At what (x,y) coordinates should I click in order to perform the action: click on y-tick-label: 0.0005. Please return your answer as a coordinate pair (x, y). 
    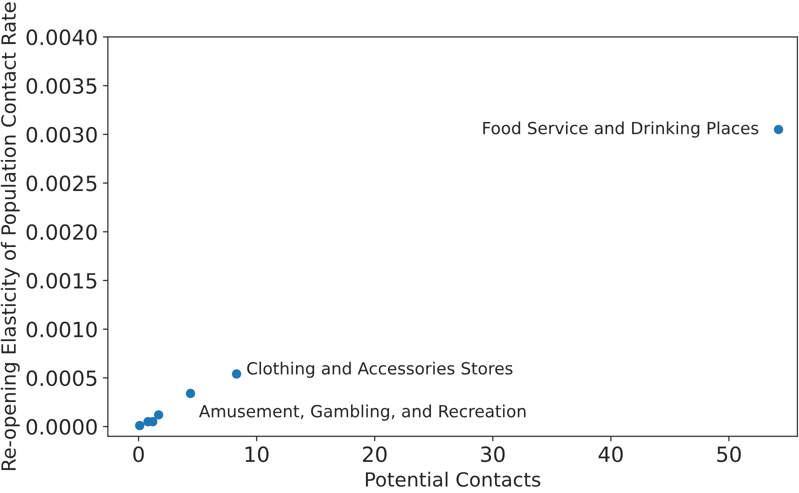
    Looking at the image, I should click on (61, 378).